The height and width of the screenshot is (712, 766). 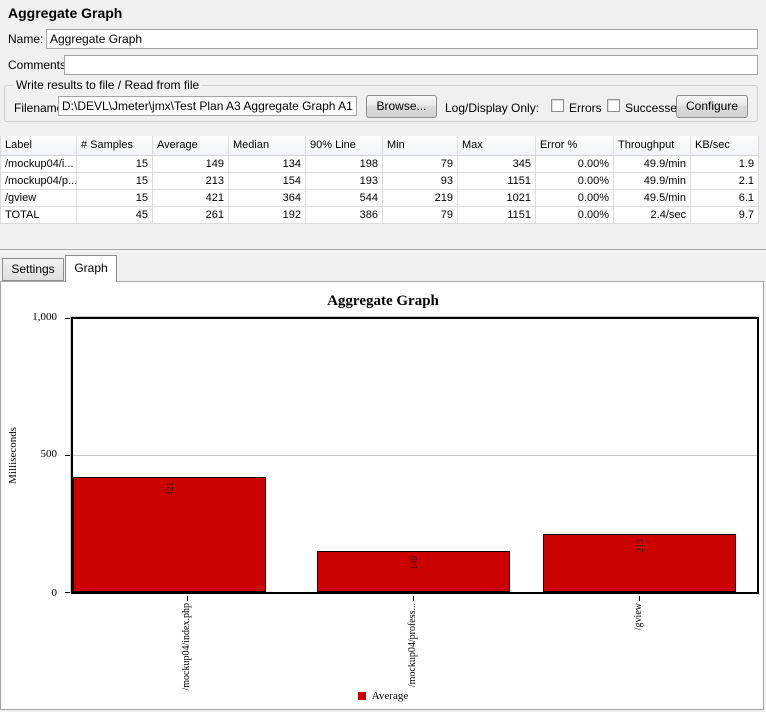 I want to click on successes-checkbox-label: Successes, so click(x=654, y=108).